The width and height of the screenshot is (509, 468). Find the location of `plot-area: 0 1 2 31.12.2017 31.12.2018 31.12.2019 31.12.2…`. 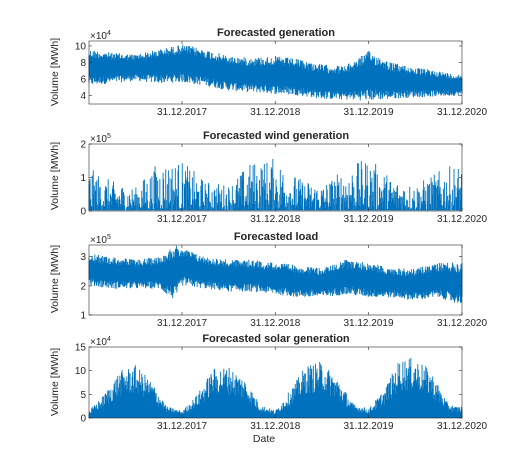

plot-area: 0 1 2 31.12.2017 31.12.2018 31.12.2019 31.12.2… is located at coordinates (283, 183).